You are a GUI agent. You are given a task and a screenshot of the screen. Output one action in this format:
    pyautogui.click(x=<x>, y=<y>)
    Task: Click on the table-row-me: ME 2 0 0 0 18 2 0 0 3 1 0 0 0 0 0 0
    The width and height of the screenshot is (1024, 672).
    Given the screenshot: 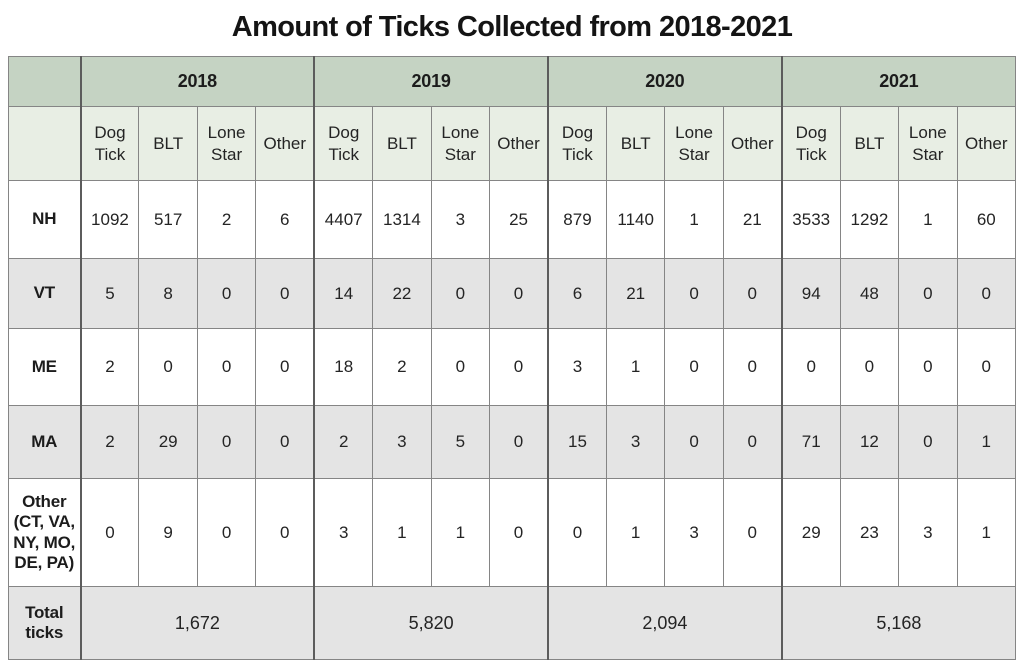 What is the action you would take?
    pyautogui.click(x=512, y=367)
    